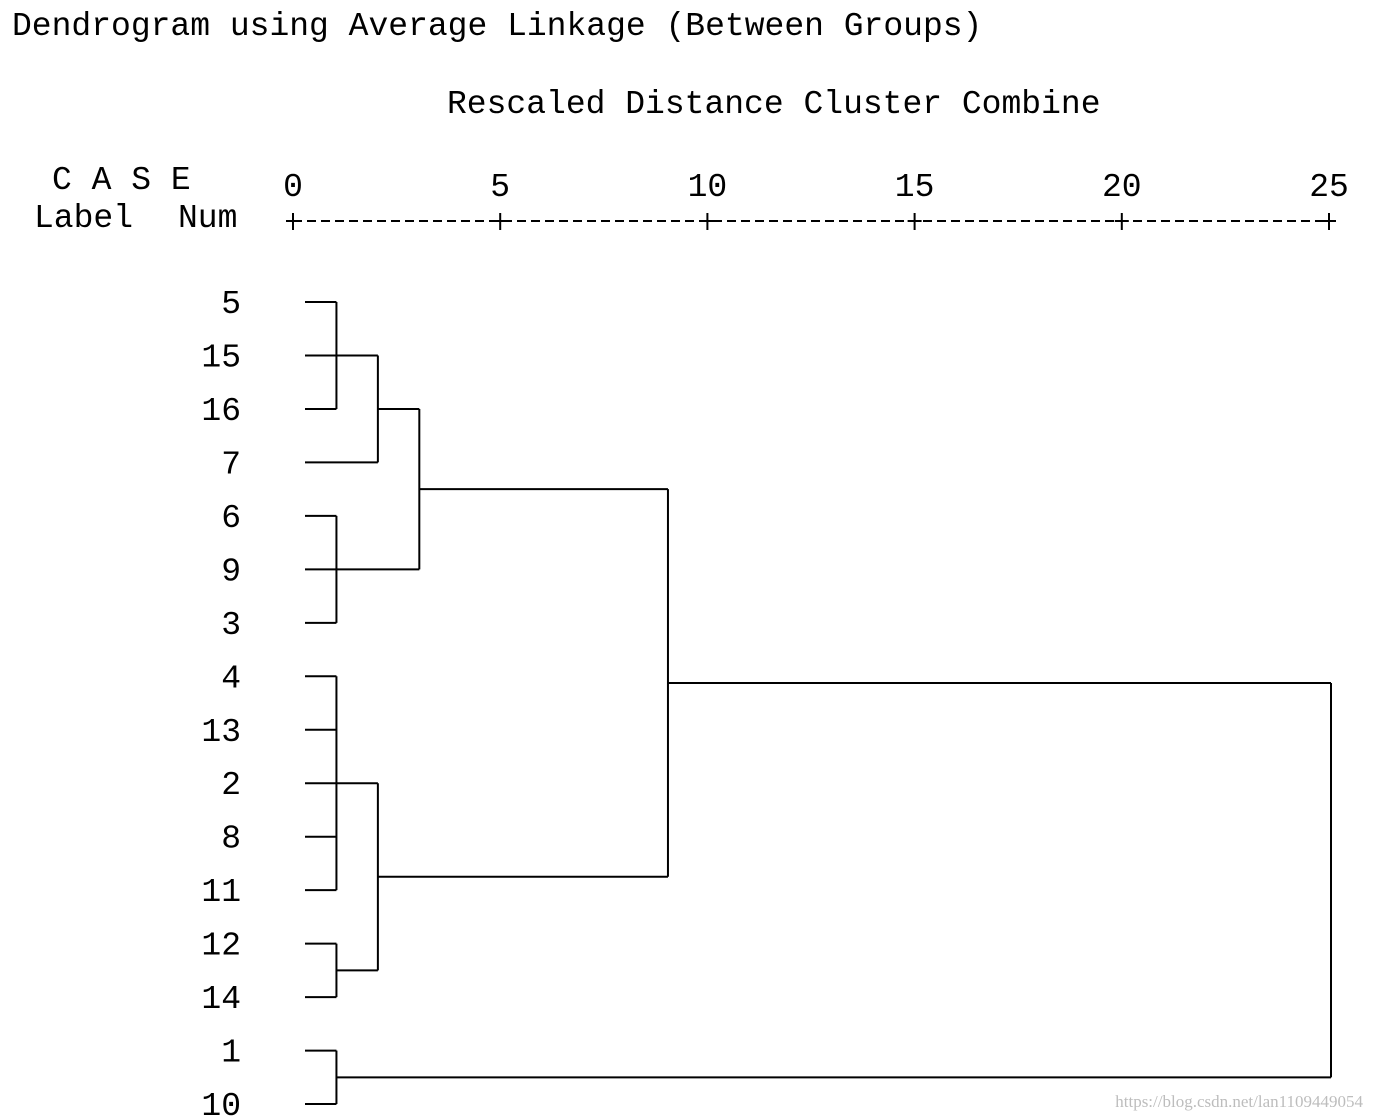  What do you see at coordinates (221, 892) in the screenshot?
I see `leaf-label: 11` at bounding box center [221, 892].